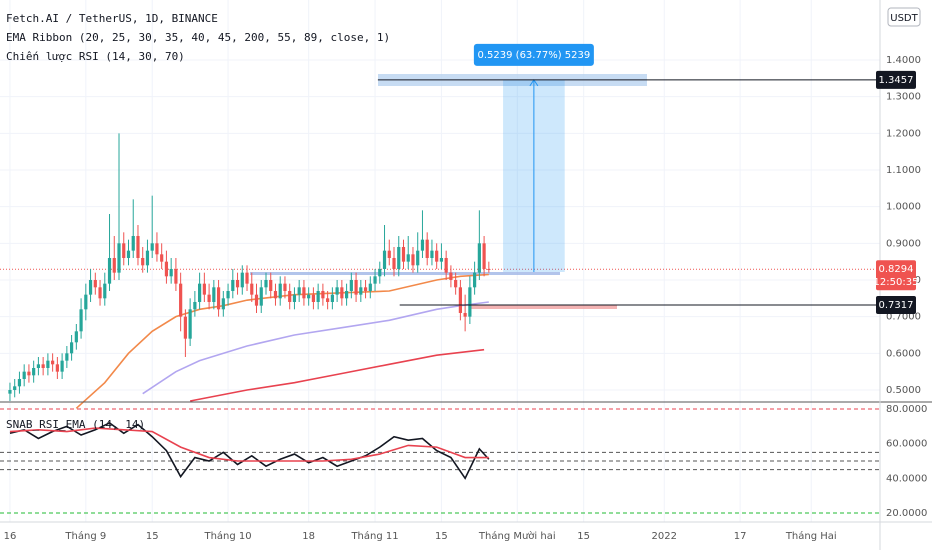  I want to click on y-tick-label: 40.0000, so click(906, 478).